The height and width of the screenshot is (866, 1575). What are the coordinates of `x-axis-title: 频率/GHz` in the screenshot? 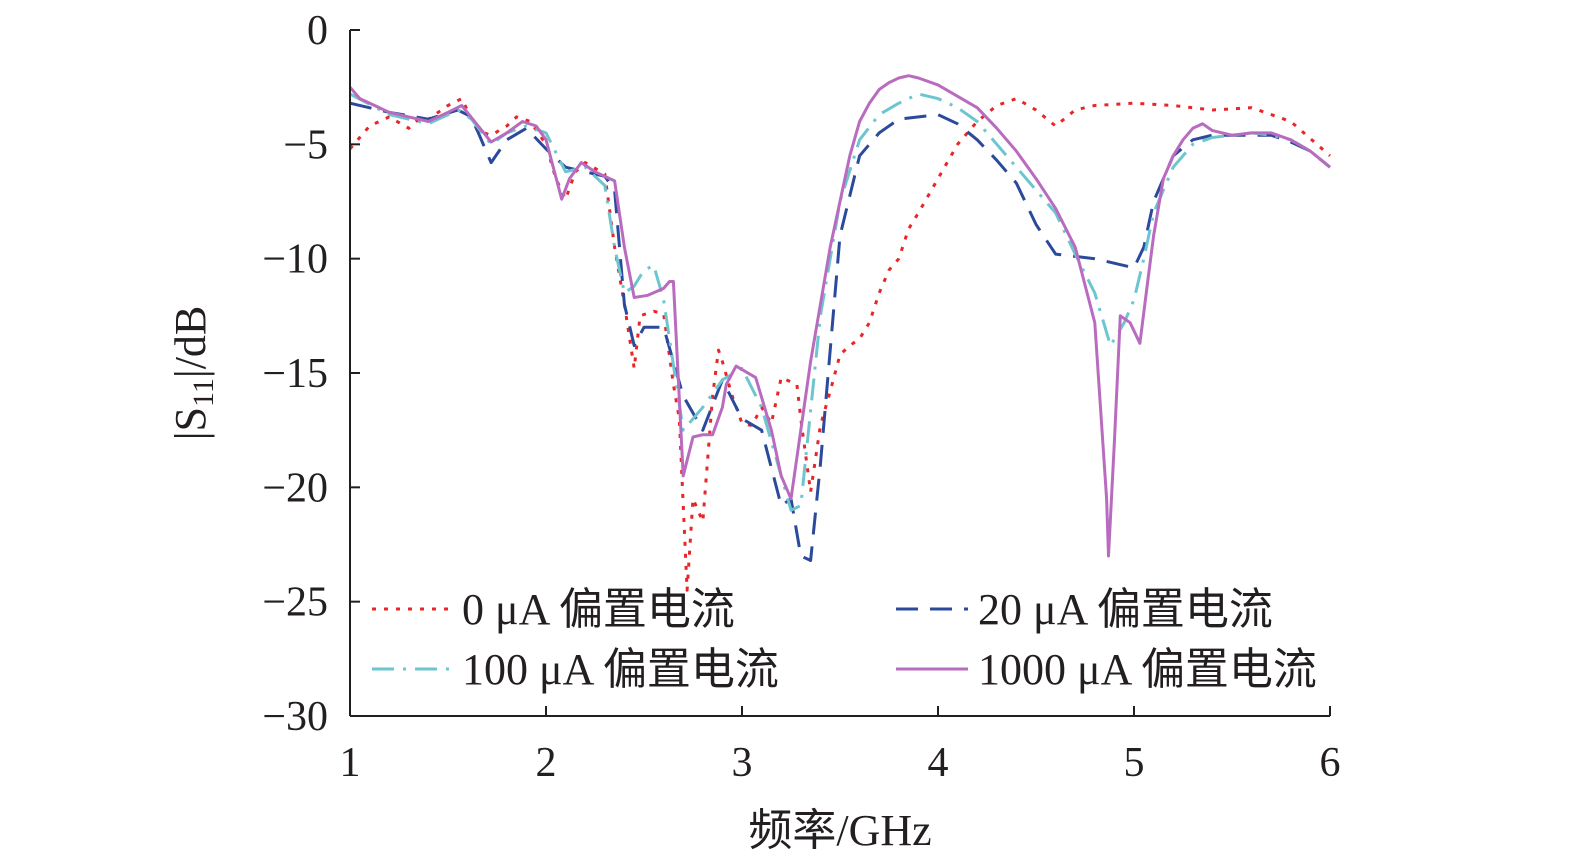 It's located at (839, 830).